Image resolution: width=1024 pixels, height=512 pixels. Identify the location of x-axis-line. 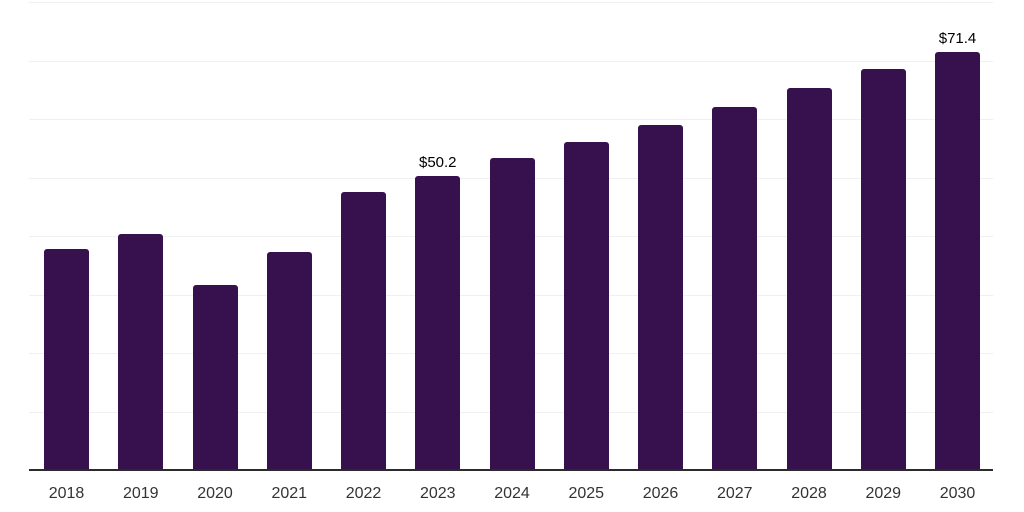
(511, 470).